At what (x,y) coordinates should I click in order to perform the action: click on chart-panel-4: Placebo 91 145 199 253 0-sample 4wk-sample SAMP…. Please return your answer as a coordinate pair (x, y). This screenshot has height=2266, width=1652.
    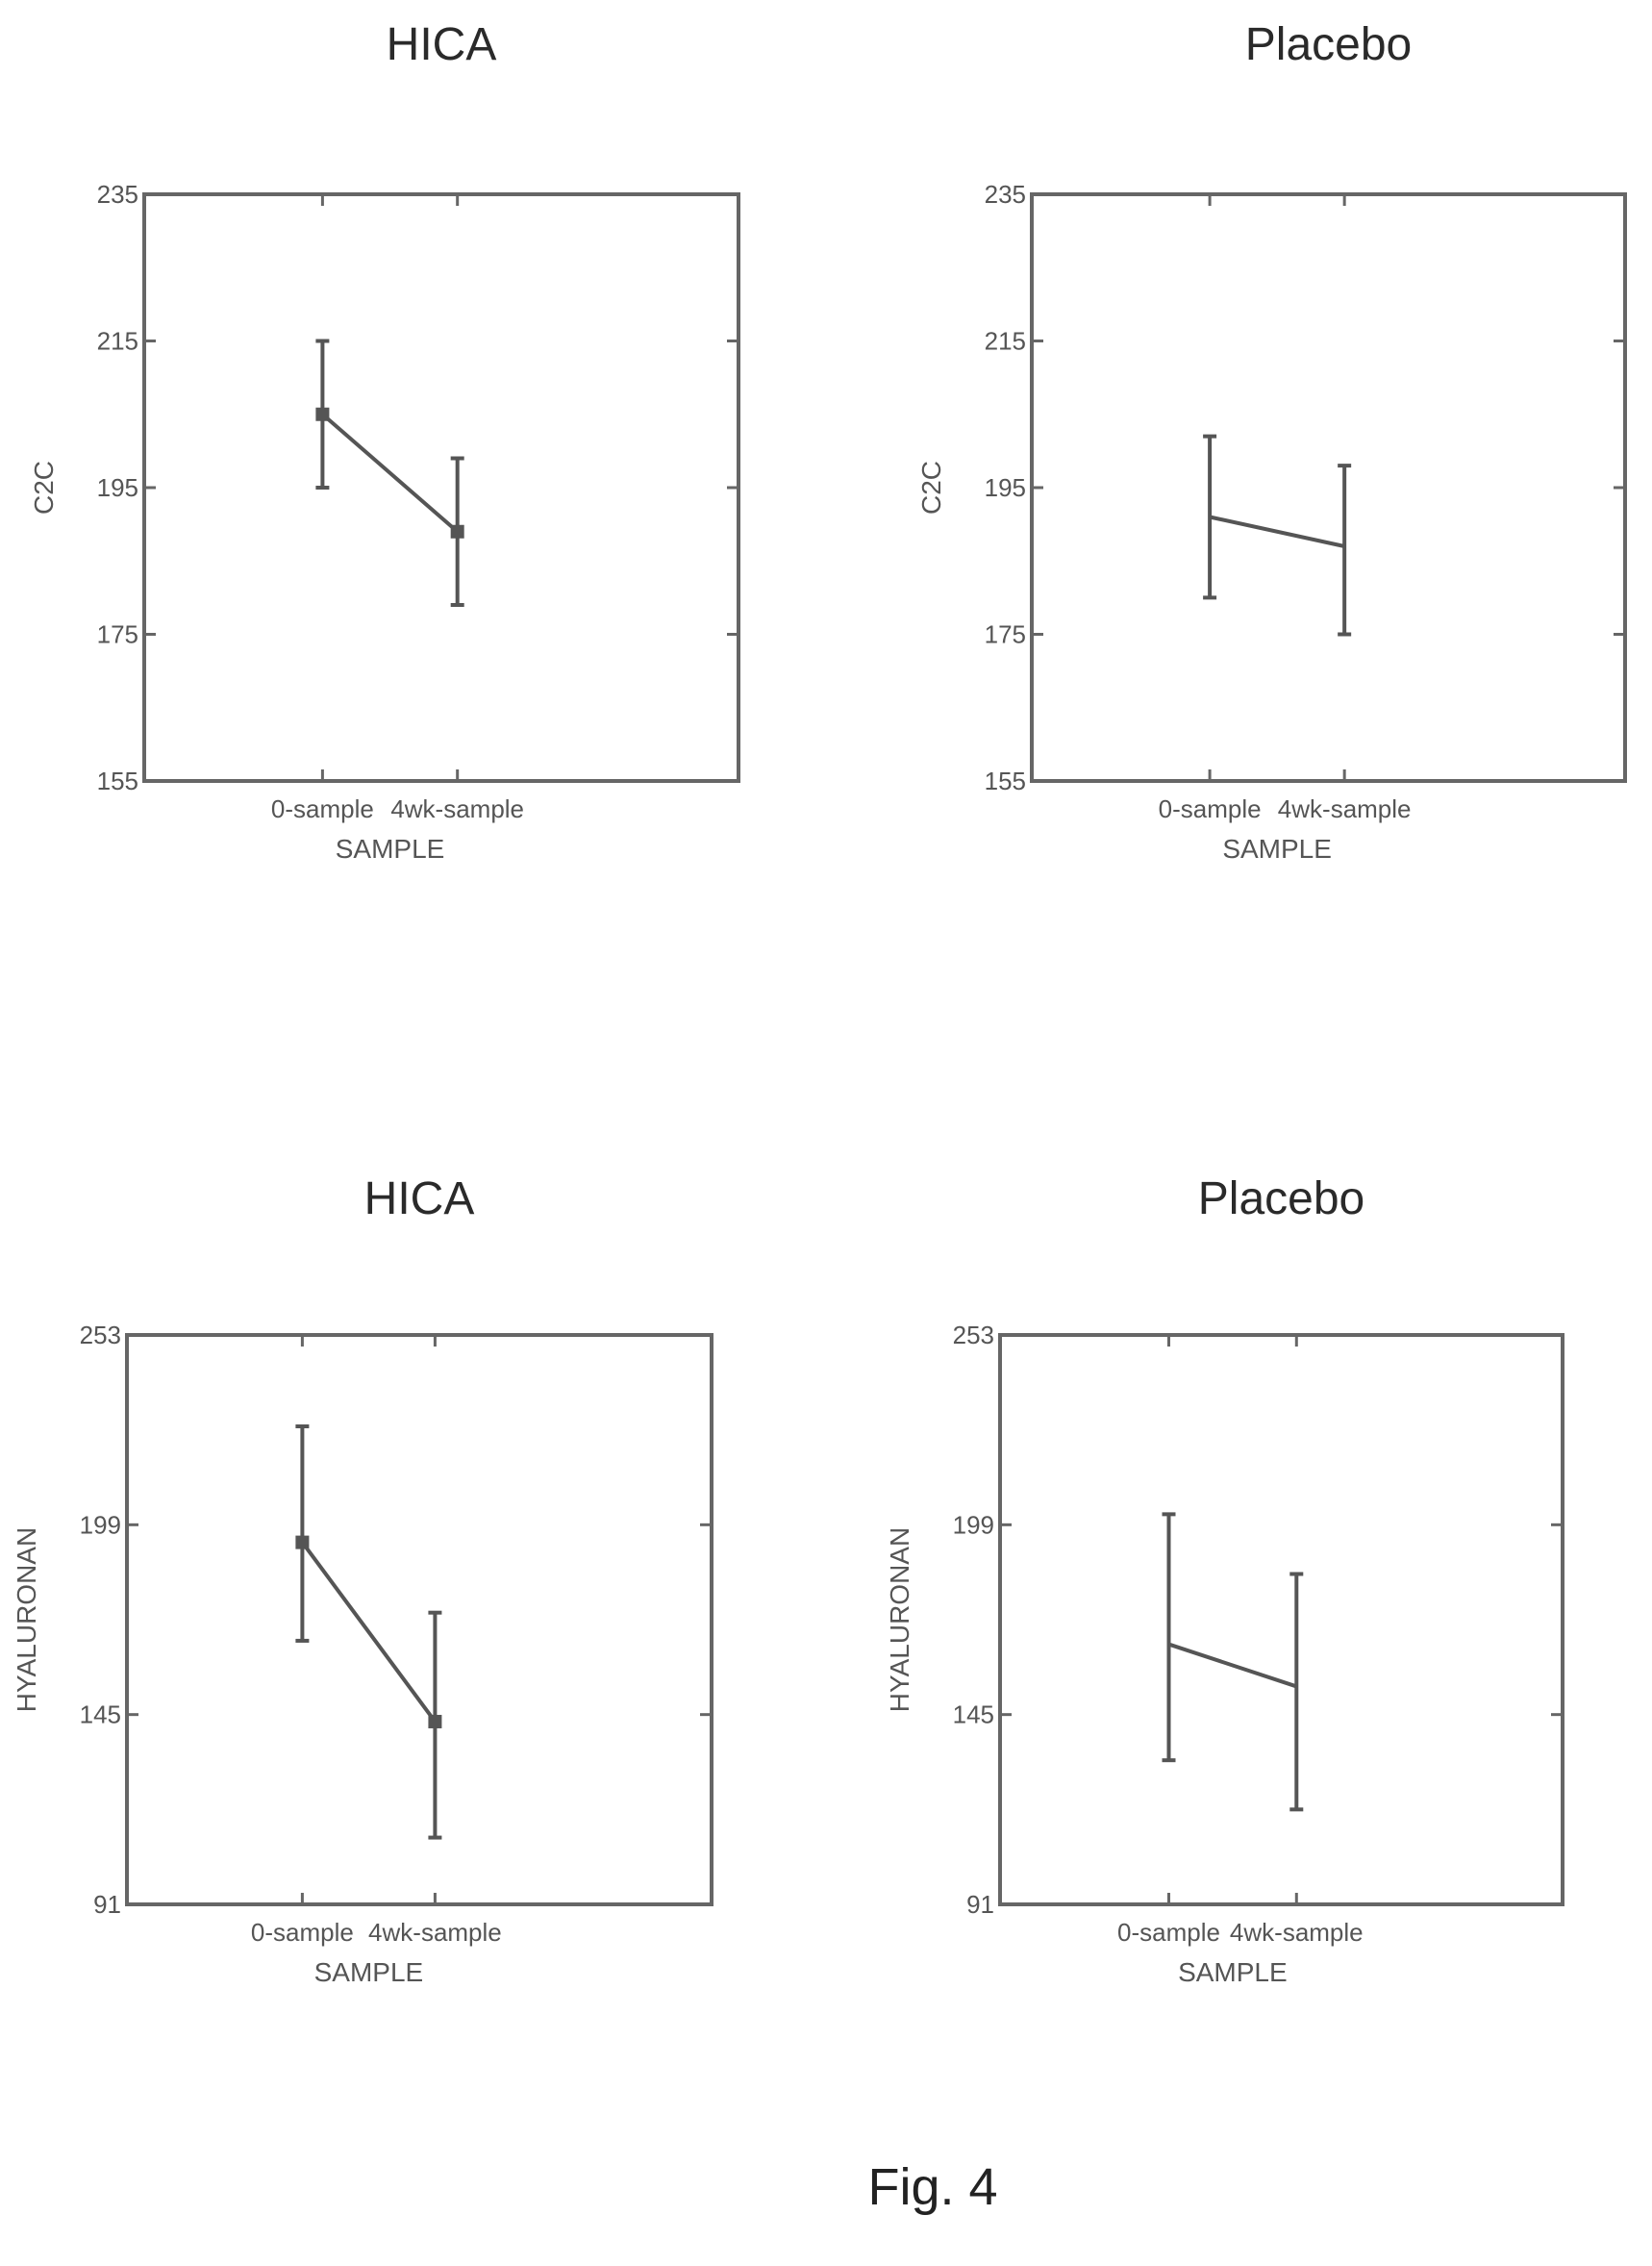
    Looking at the image, I should click on (1225, 1580).